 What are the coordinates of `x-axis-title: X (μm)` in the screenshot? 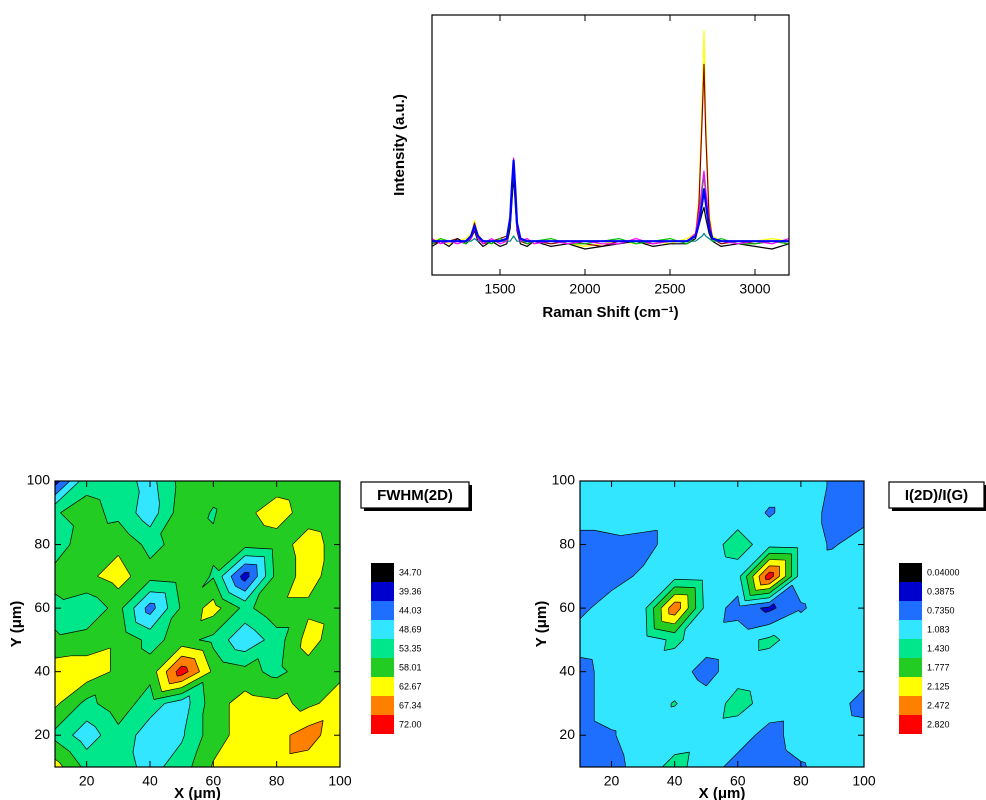 It's located at (197, 792).